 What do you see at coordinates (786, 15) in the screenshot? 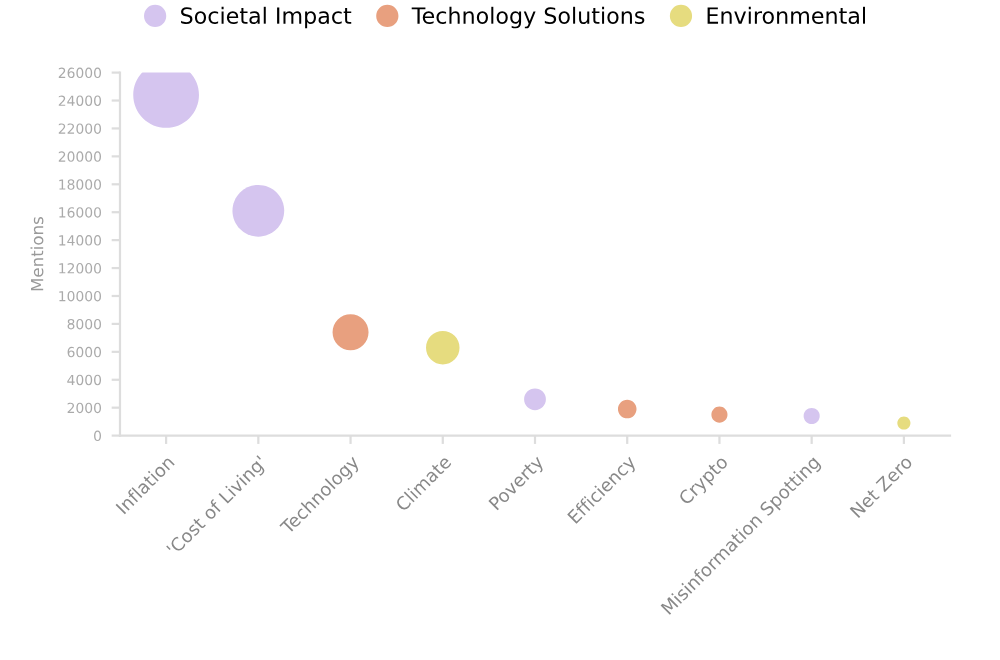
I see `legend-label: Environmental` at bounding box center [786, 15].